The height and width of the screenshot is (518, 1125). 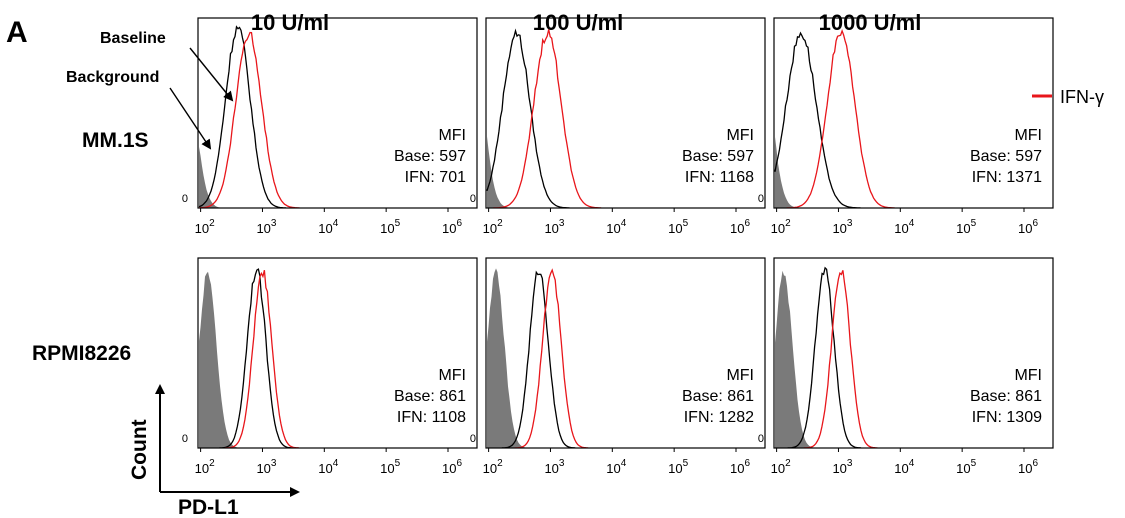 What do you see at coordinates (1082, 97) in the screenshot?
I see `legend-label-ifn: IFN-γ` at bounding box center [1082, 97].